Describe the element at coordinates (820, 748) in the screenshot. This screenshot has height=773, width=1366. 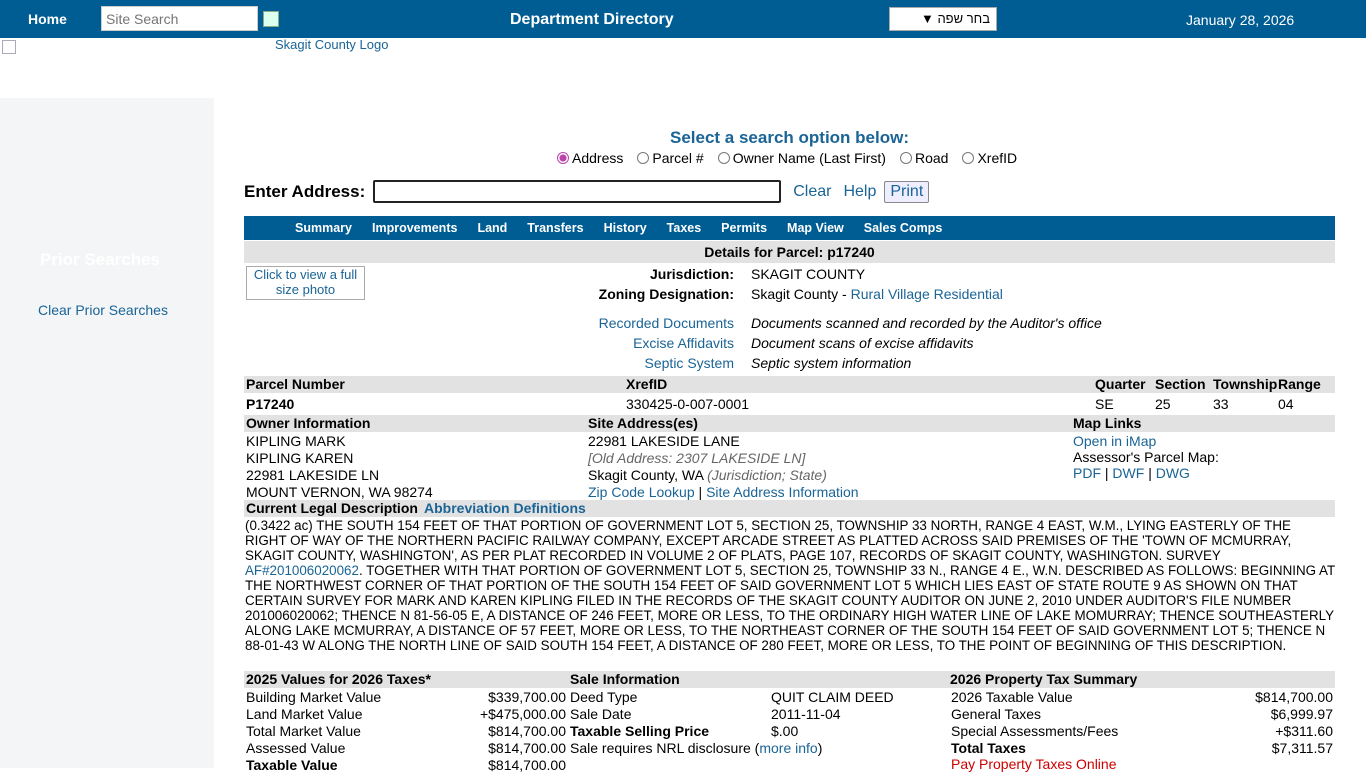
I see `nrl-end: )` at that location.